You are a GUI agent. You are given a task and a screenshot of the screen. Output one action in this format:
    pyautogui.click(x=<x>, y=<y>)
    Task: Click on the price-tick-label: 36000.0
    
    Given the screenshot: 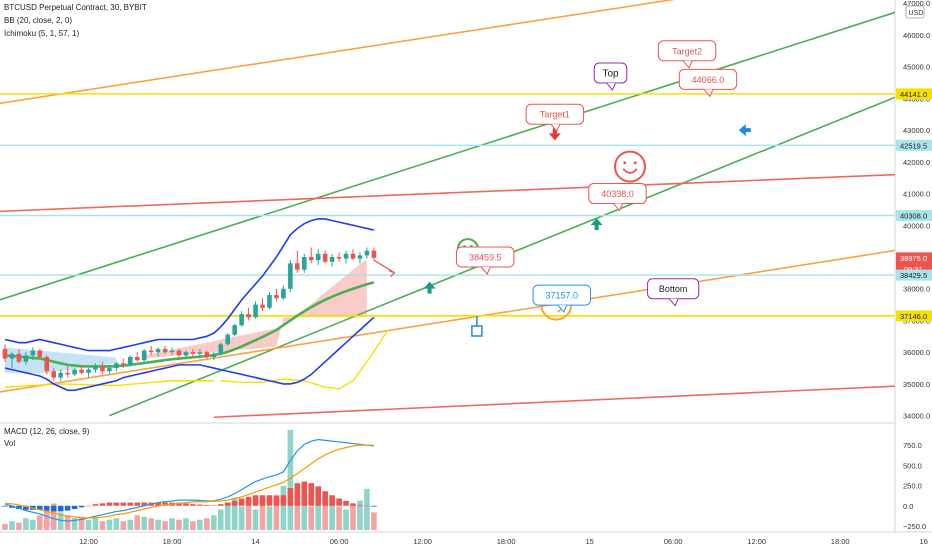 What is the action you would take?
    pyautogui.click(x=916, y=352)
    